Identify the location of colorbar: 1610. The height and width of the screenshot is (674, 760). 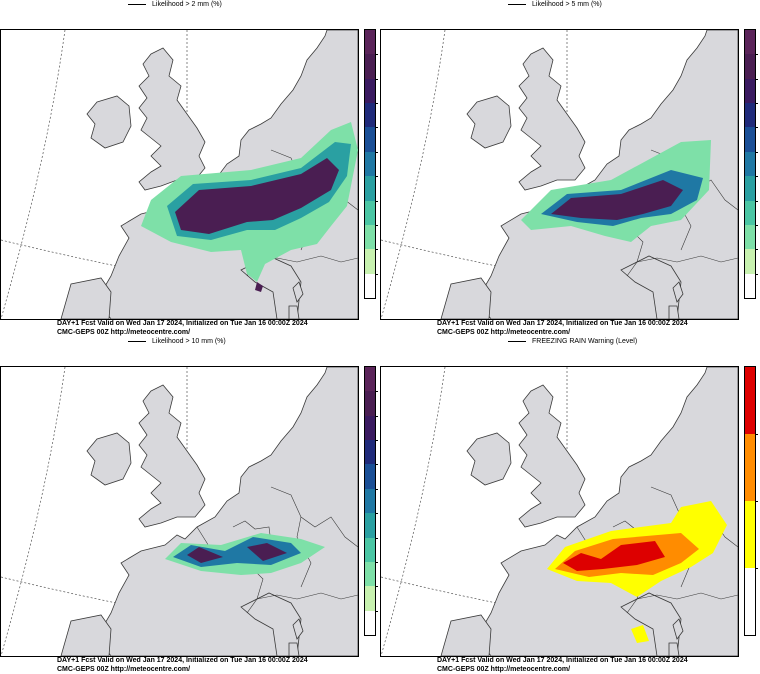
(751, 501).